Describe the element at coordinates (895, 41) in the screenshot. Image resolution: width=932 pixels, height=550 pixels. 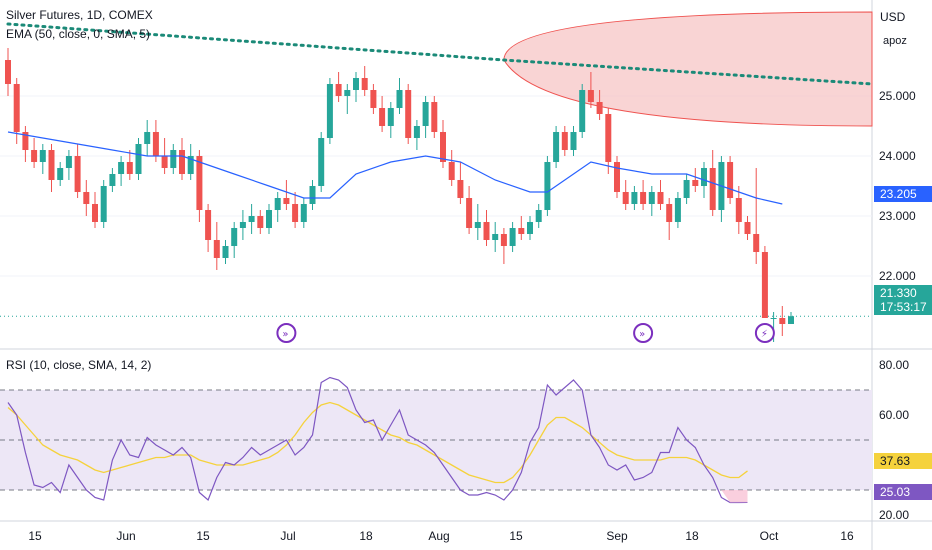
I see `scale-mode-label: apoz` at that location.